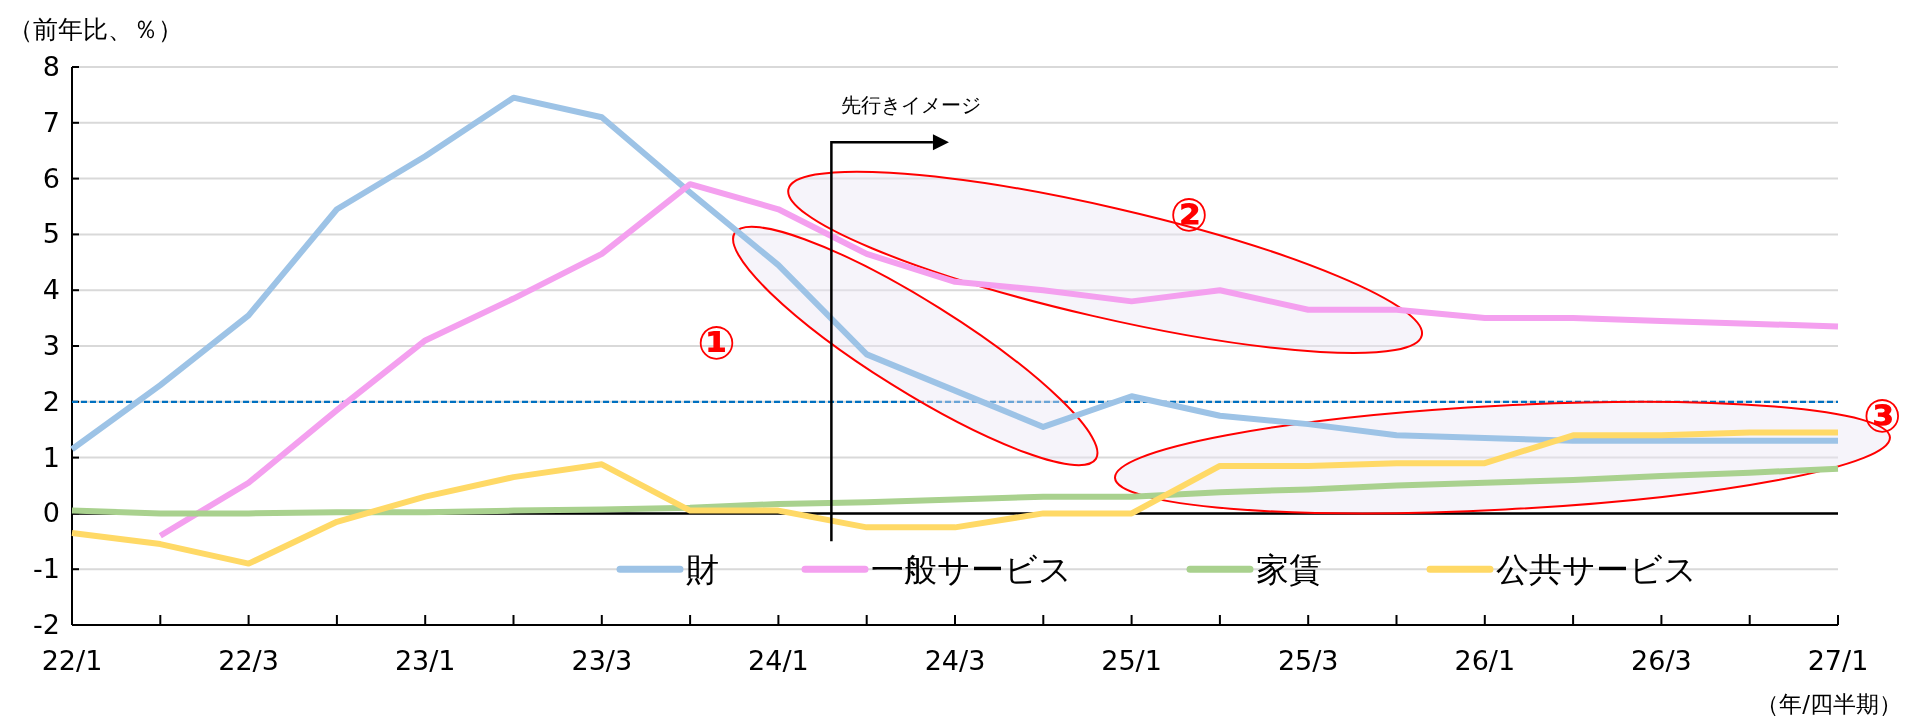 The height and width of the screenshot is (719, 1910). Describe the element at coordinates (51, 178) in the screenshot. I see `y-tick-label: 6` at that location.